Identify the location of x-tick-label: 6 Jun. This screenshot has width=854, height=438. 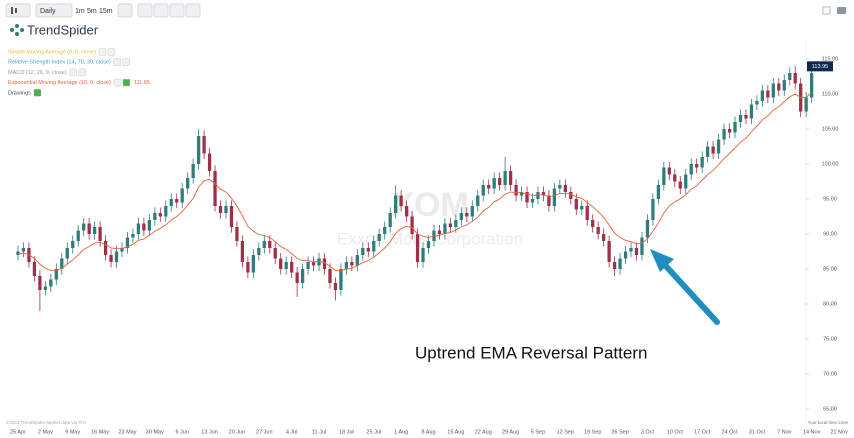
(181, 432).